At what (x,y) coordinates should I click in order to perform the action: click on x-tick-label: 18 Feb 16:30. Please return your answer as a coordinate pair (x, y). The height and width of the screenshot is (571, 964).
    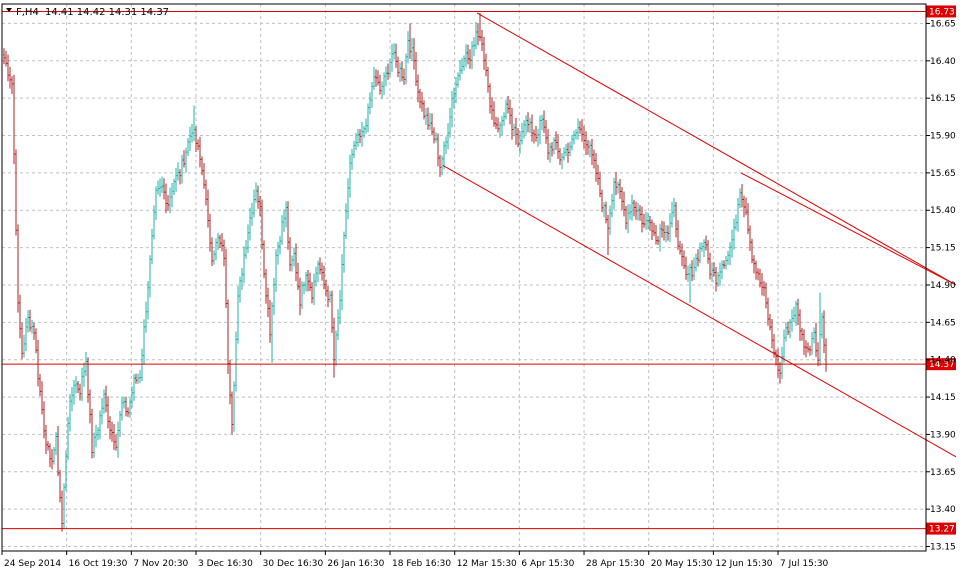
    Looking at the image, I should click on (421, 564).